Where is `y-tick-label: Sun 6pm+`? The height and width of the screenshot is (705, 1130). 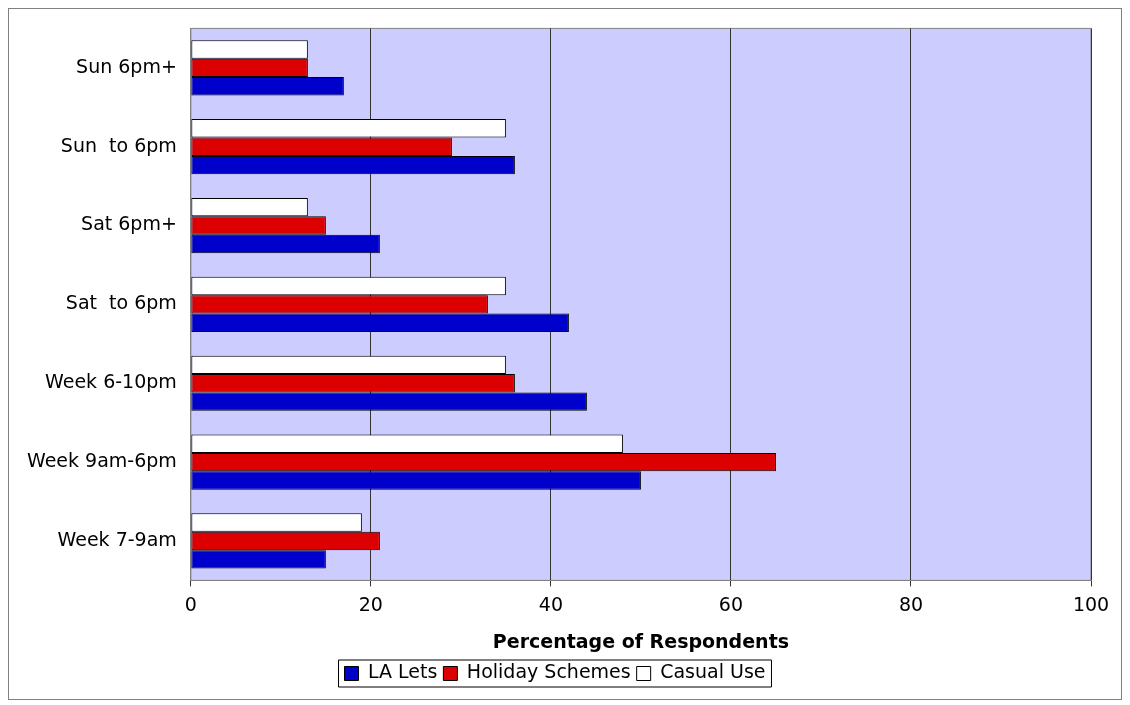 y-tick-label: Sun 6pm+ is located at coordinates (126, 65).